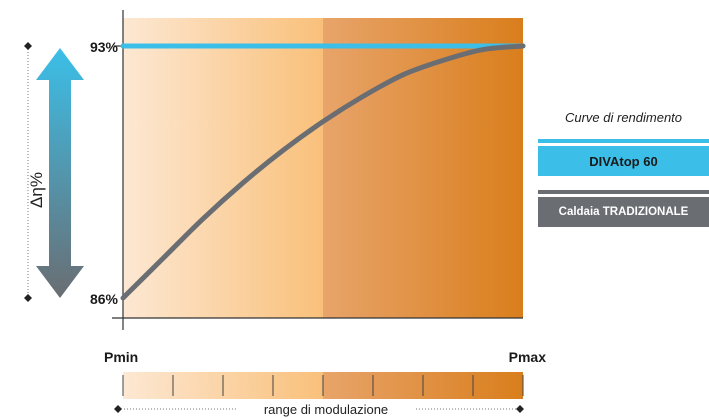  What do you see at coordinates (623, 117) in the screenshot?
I see `legend-title: Curve di rendimento` at bounding box center [623, 117].